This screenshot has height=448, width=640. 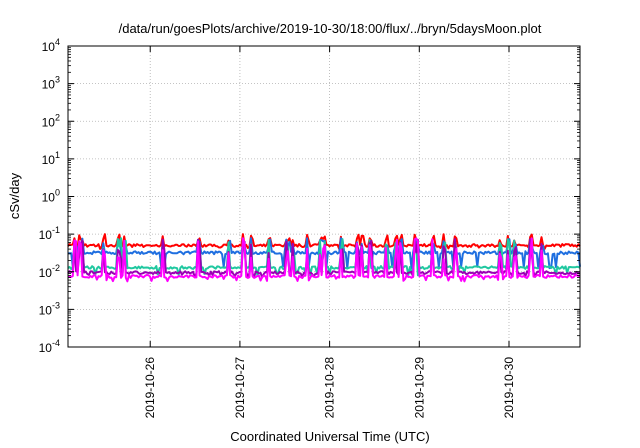 I want to click on y-tick-label: 10², so click(x=51, y=120).